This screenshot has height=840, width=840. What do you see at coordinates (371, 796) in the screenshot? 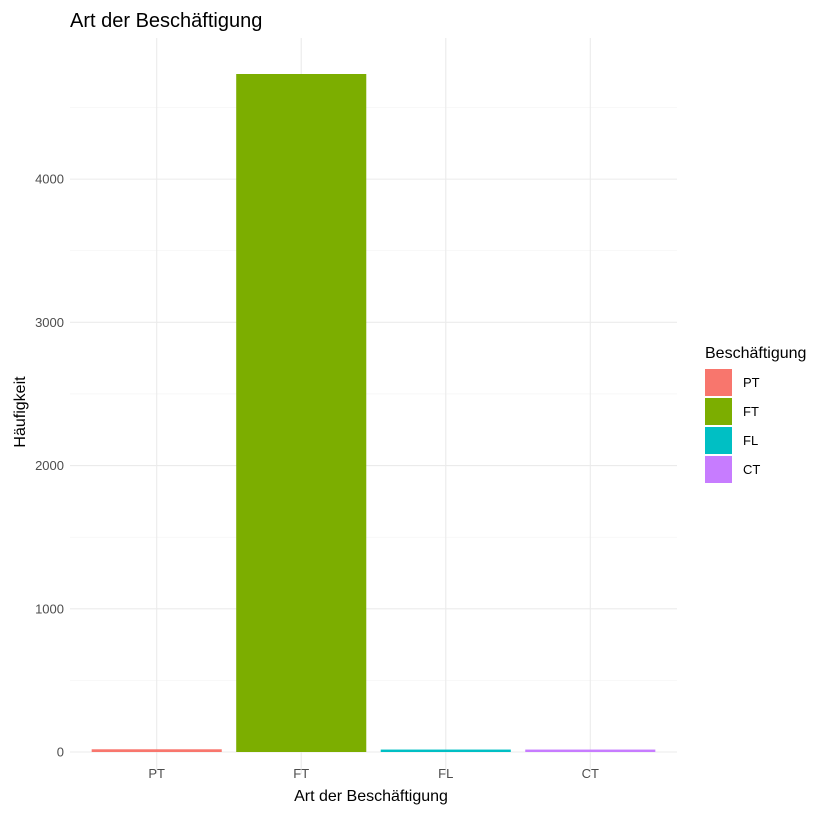
I see `x-axis-title: Art der Beschäftigung` at bounding box center [371, 796].